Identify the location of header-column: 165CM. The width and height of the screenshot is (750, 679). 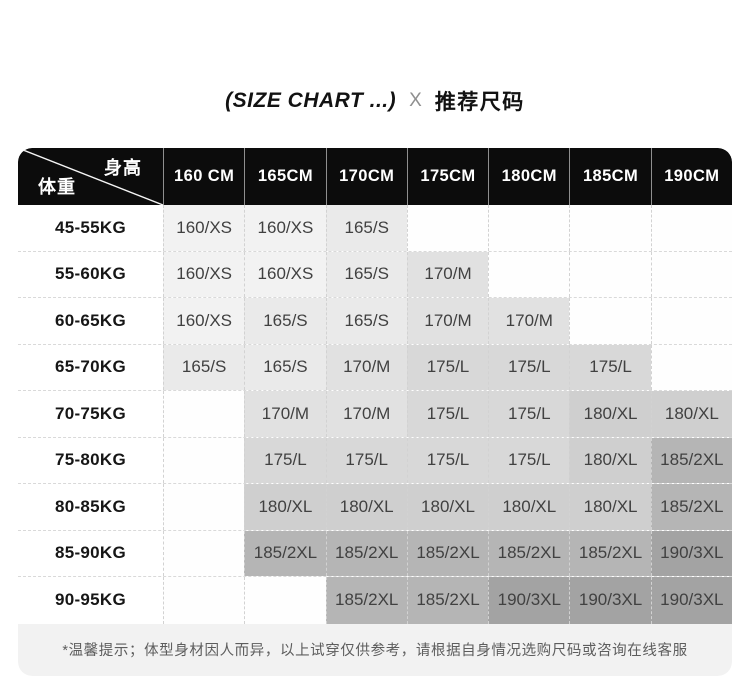
(284, 176).